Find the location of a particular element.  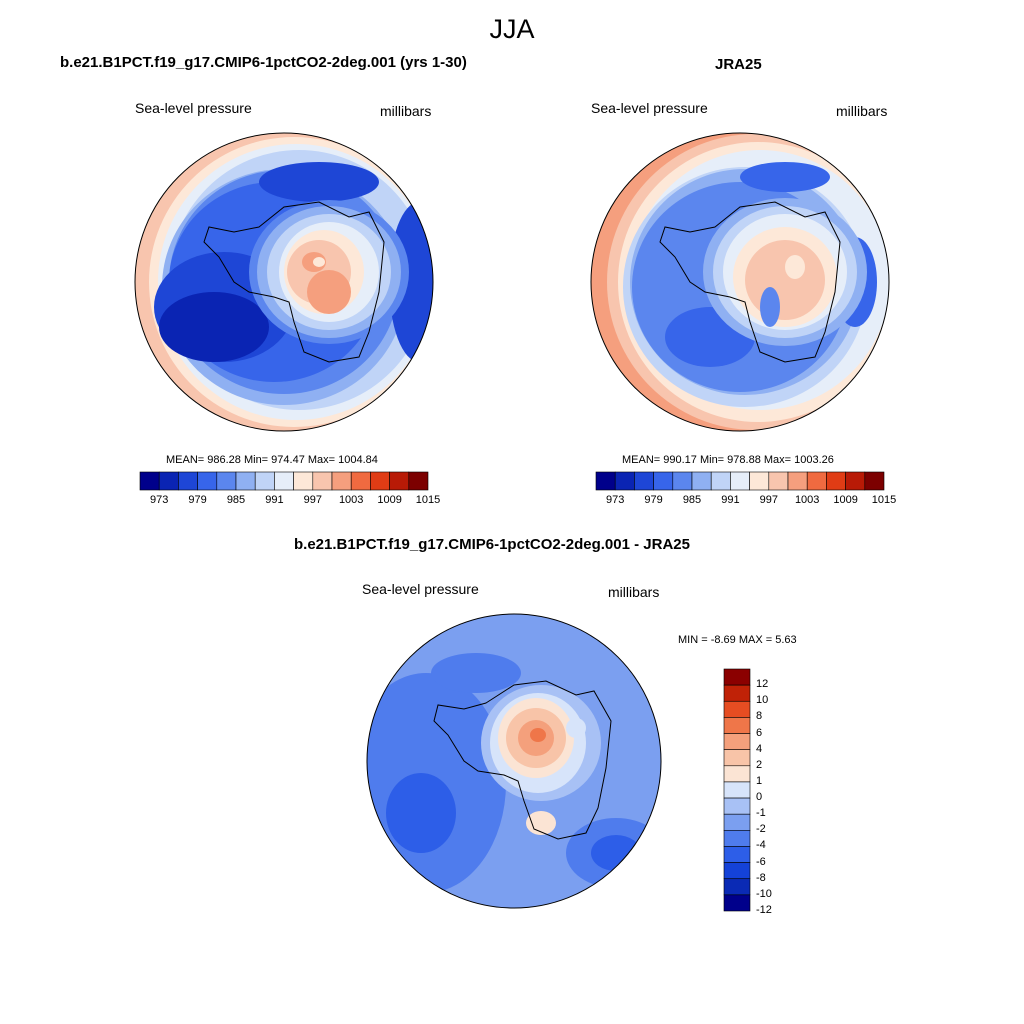

figure-title: JJA is located at coordinates (512, 29).